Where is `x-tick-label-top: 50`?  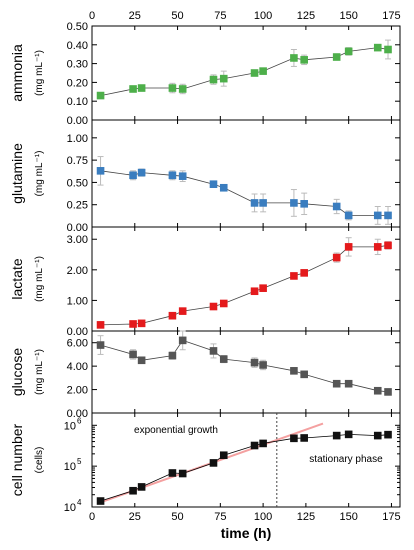 x-tick-label-top: 50 is located at coordinates (177, 16).